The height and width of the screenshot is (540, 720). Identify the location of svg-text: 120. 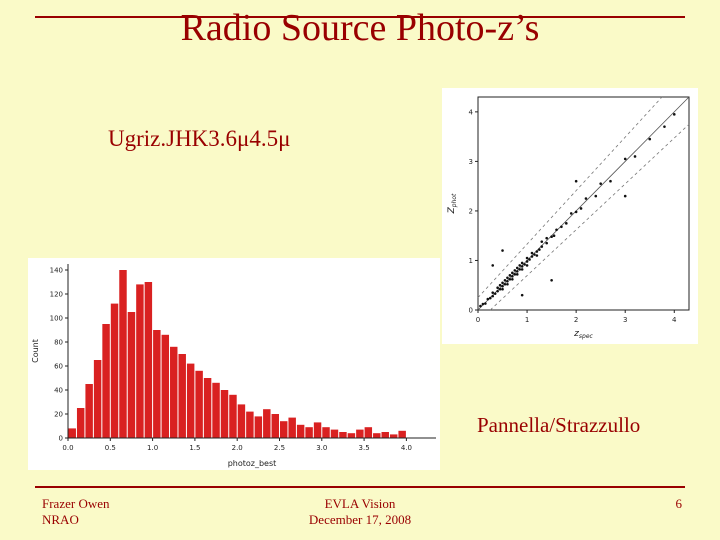
(56, 295).